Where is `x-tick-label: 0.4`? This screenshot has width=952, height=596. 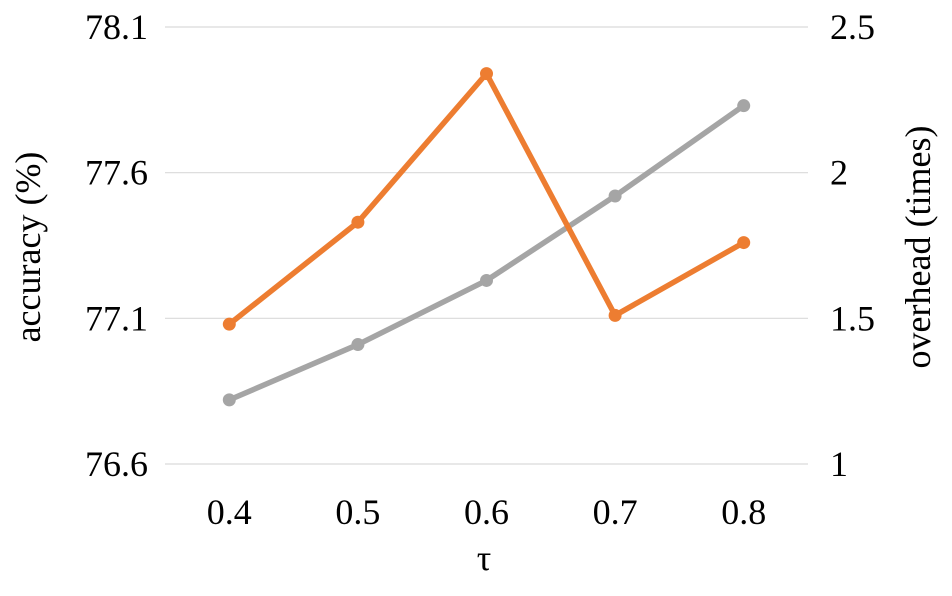
x-tick-label: 0.4 is located at coordinates (229, 512).